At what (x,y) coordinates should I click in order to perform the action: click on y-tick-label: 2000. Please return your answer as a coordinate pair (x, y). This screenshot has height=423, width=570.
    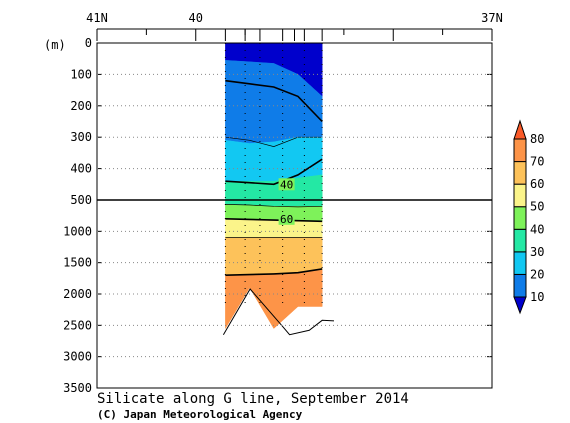
    Looking at the image, I should click on (77, 294).